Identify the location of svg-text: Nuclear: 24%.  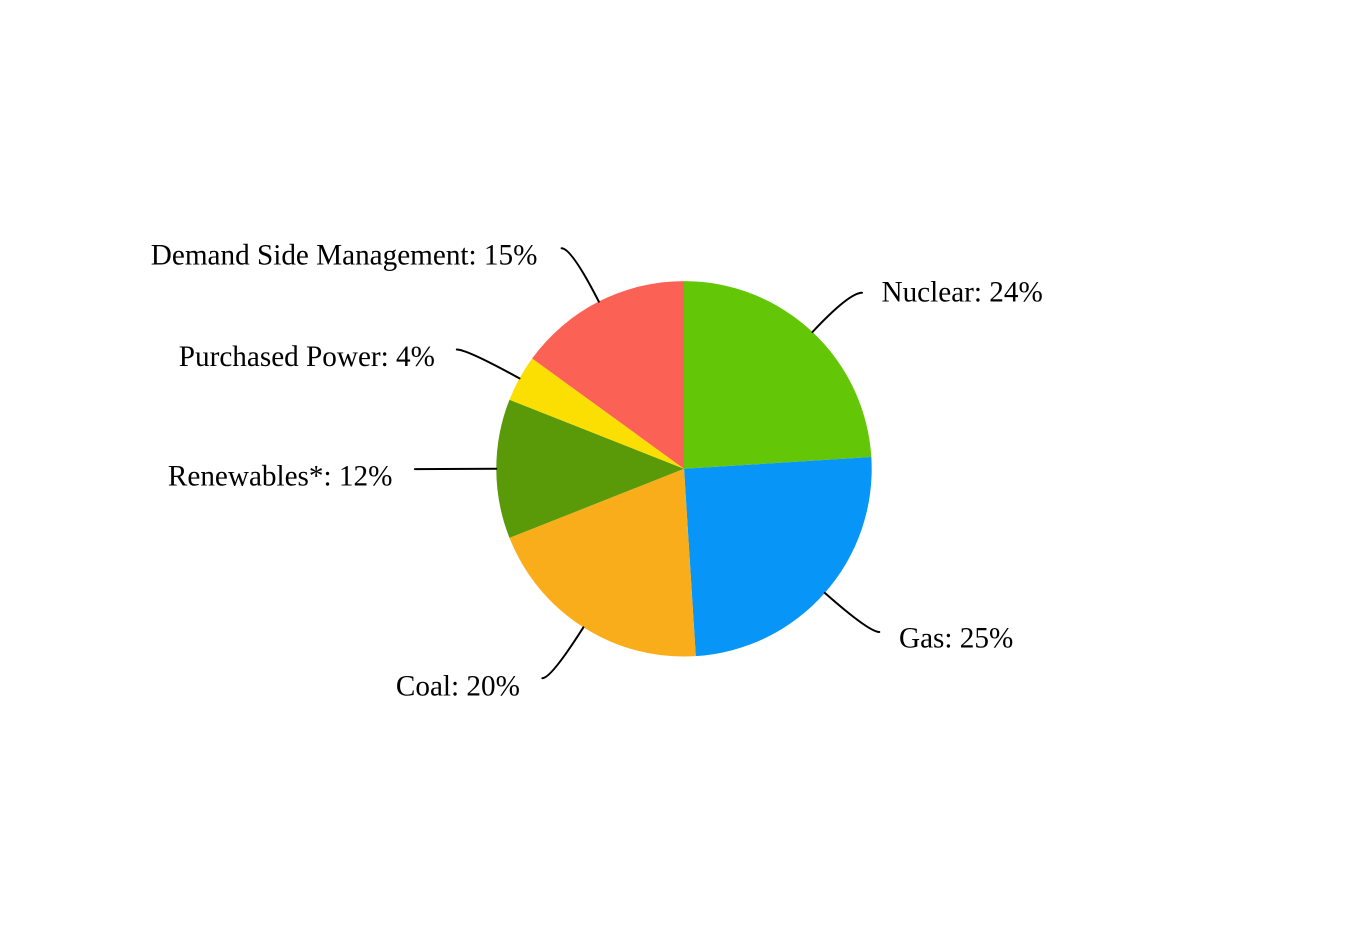
(962, 292).